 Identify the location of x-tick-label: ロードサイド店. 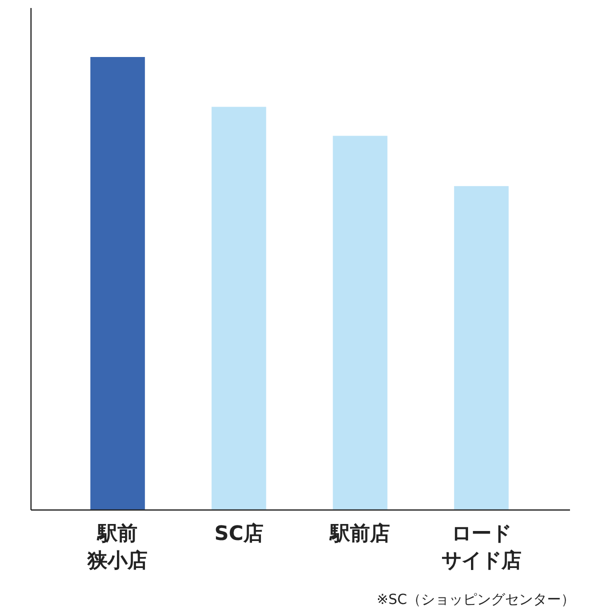
(481, 546).